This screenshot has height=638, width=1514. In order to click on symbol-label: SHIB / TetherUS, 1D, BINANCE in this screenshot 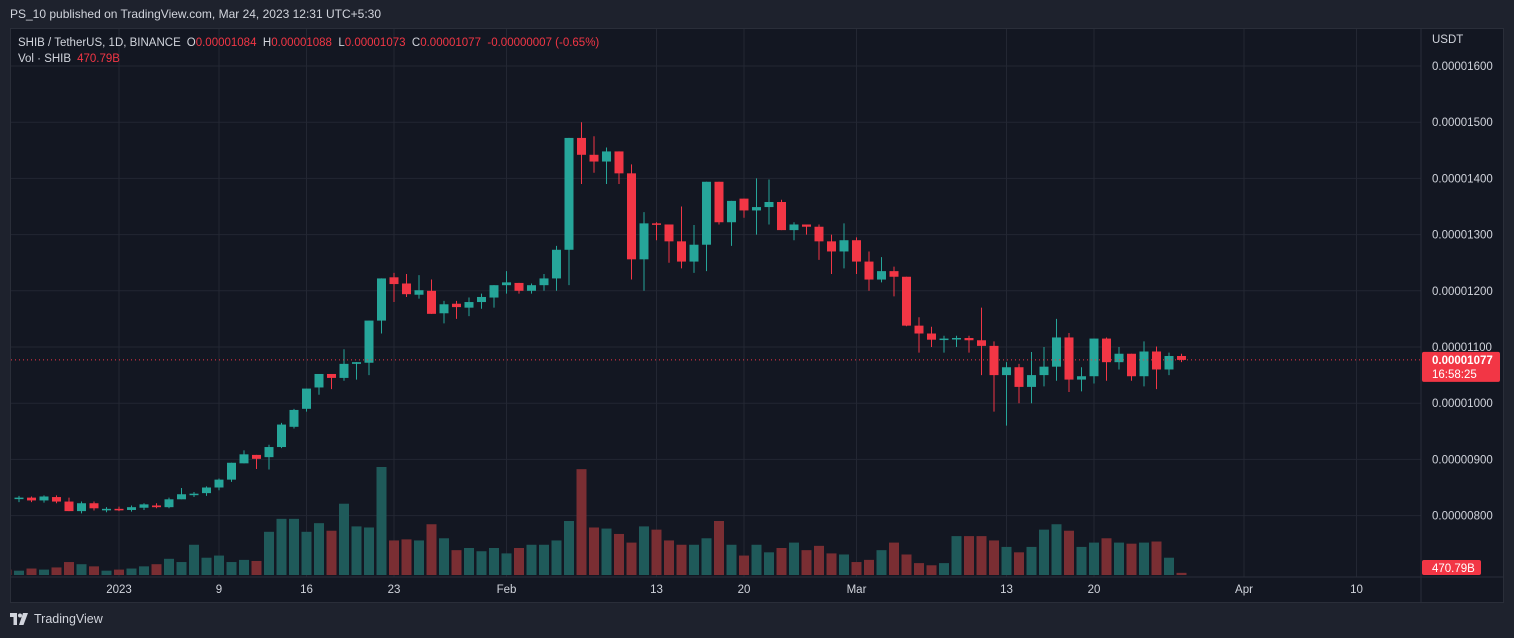, I will do `click(99, 43)`.